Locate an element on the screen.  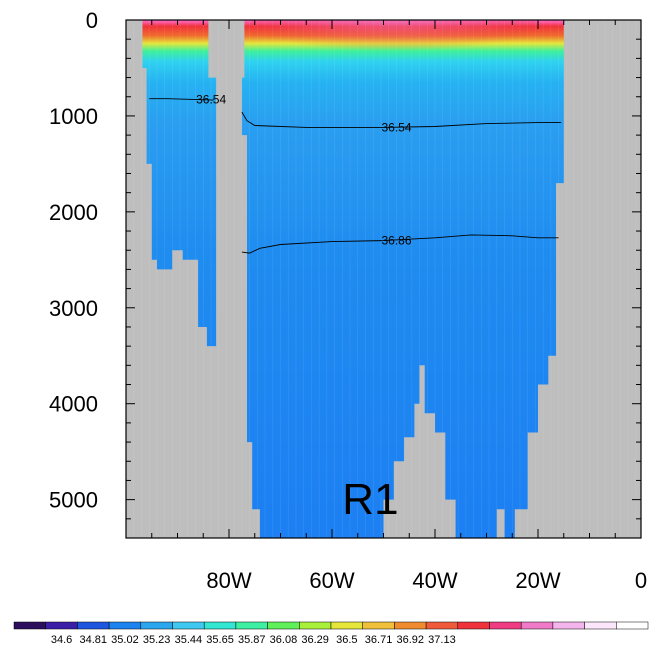
contour-label: 36.86 is located at coordinates (397, 241).